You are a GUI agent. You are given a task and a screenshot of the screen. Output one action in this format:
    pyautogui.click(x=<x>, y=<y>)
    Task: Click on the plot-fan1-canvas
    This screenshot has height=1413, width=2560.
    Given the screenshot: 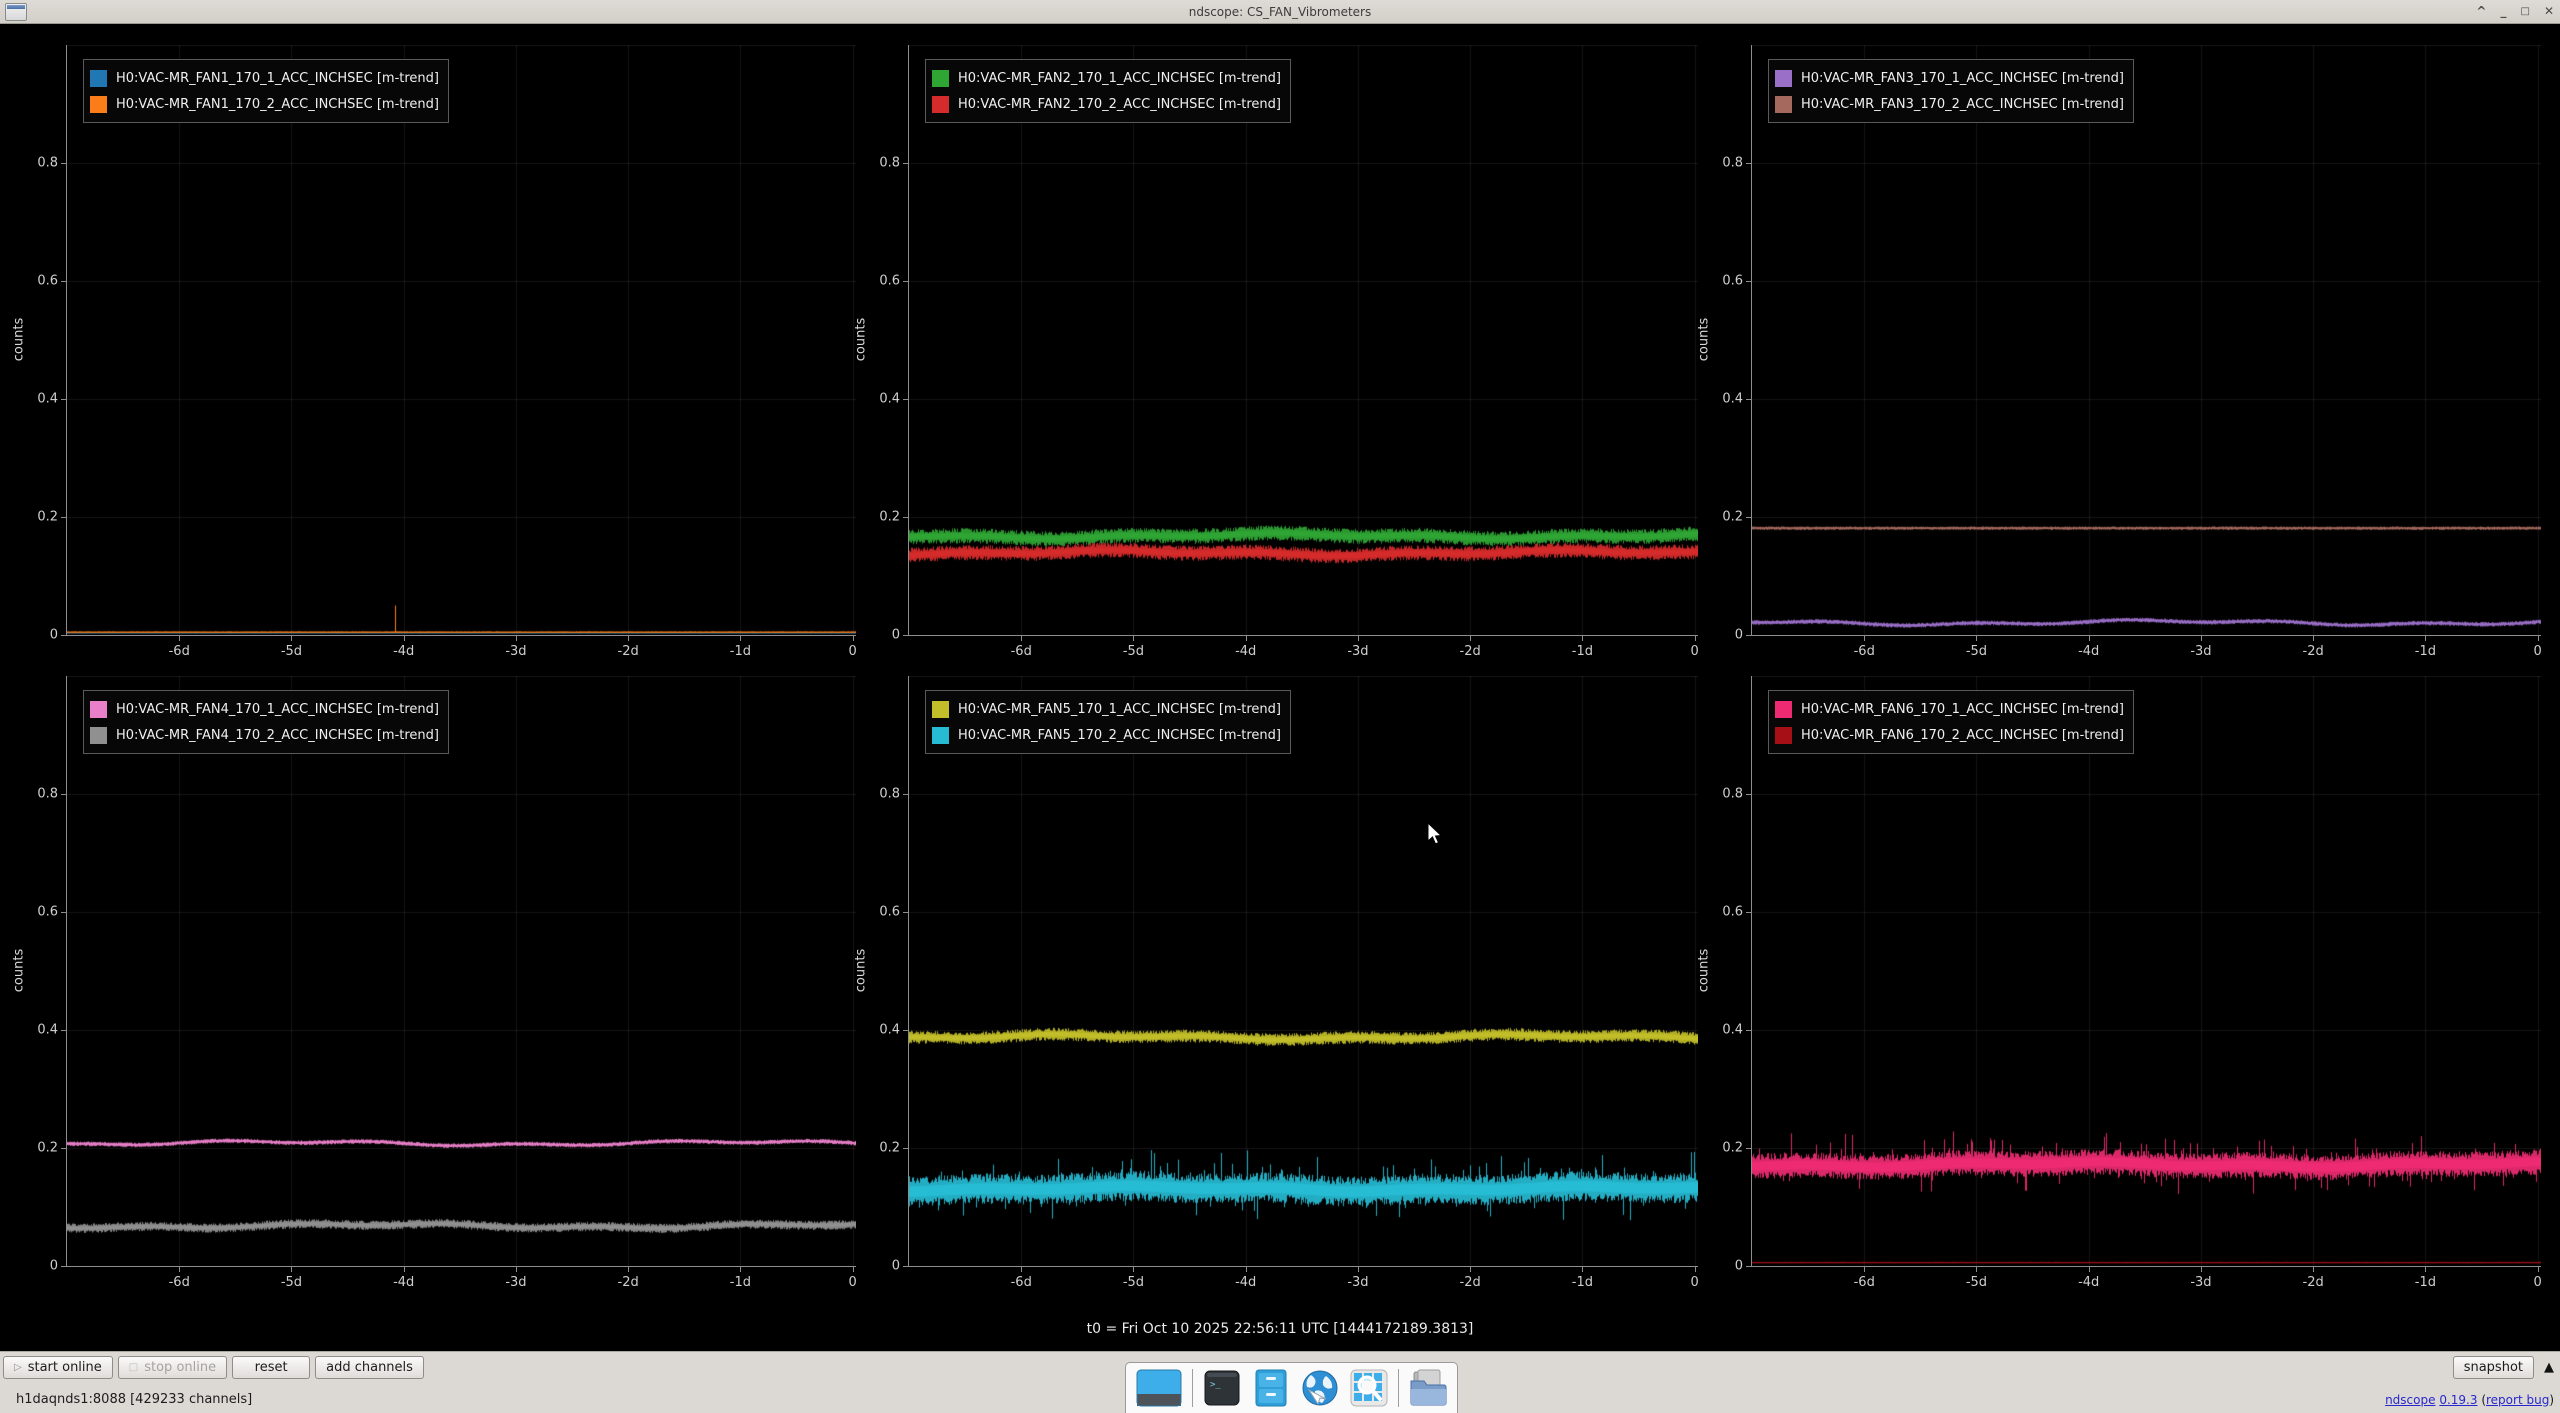 What is the action you would take?
    pyautogui.click(x=461, y=340)
    